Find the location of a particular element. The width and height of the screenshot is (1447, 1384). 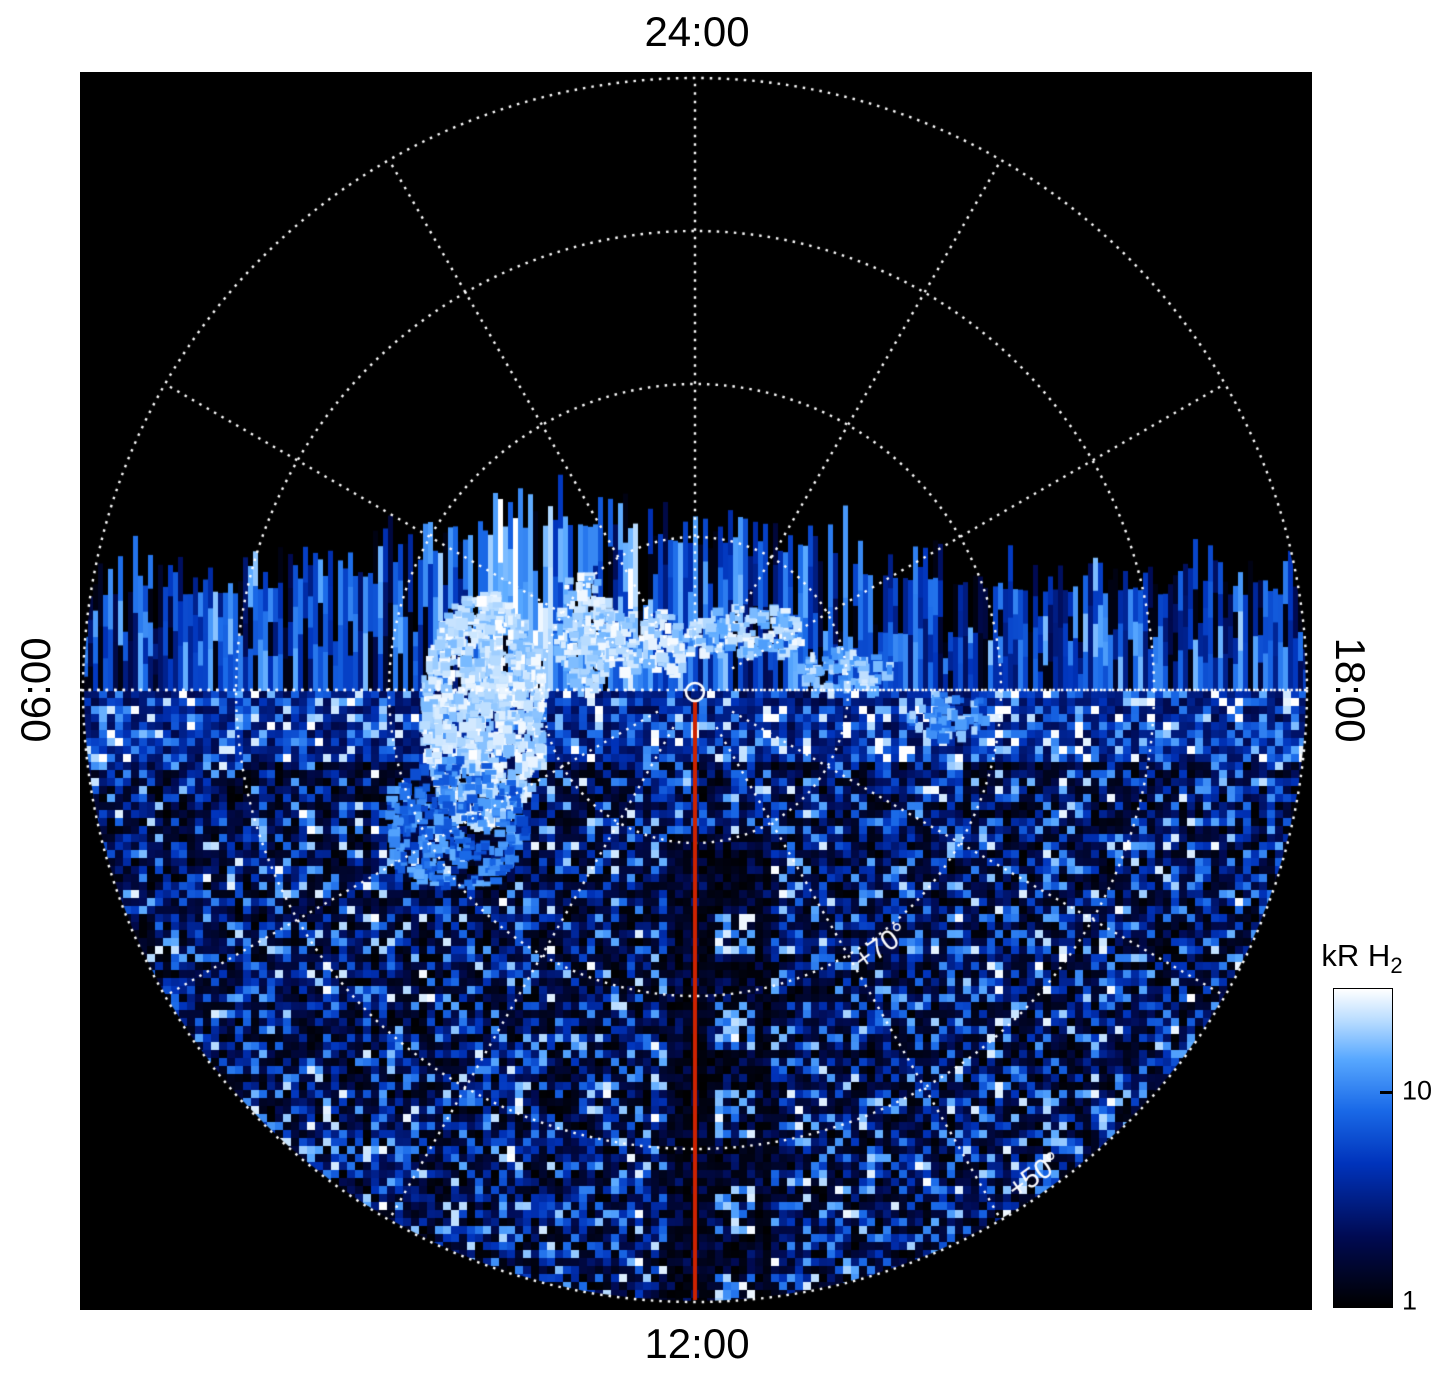

colorbar-label: kR H2 is located at coordinates (1361, 958).